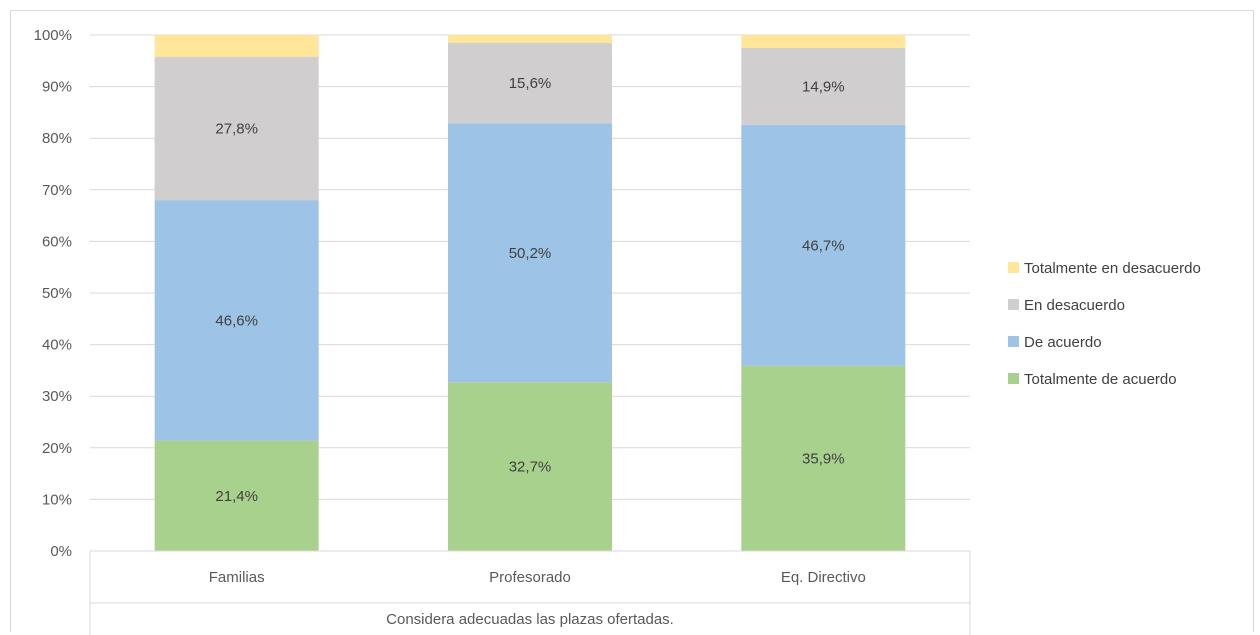  Describe the element at coordinates (57, 87) in the screenshot. I see `y-tick-label: 90%` at that location.